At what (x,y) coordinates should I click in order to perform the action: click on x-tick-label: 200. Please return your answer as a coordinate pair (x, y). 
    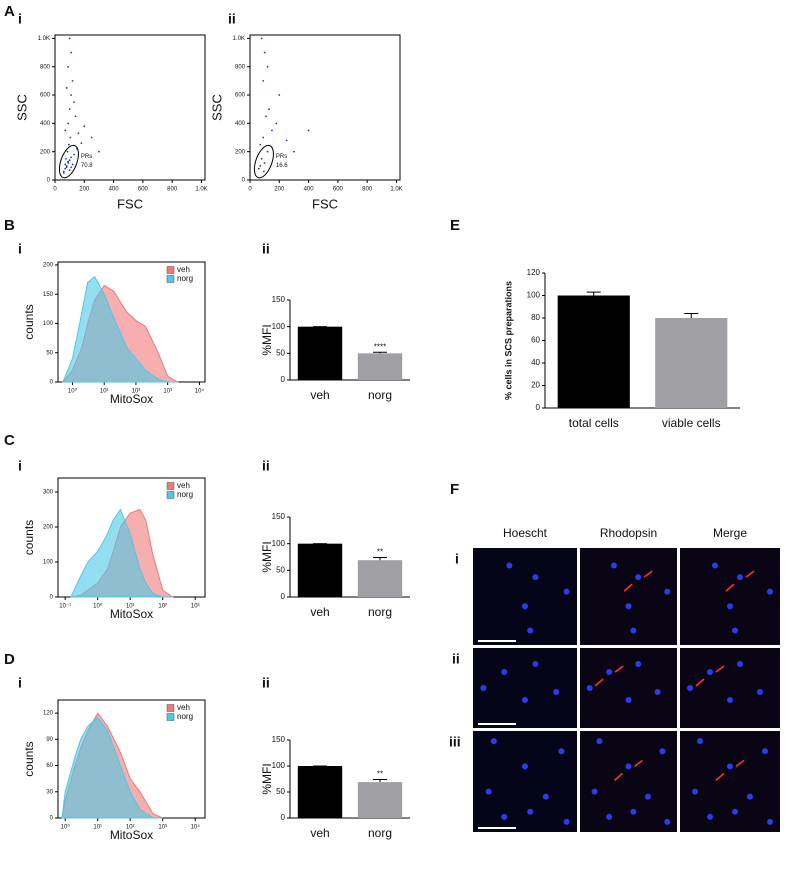
    Looking at the image, I should click on (84, 190).